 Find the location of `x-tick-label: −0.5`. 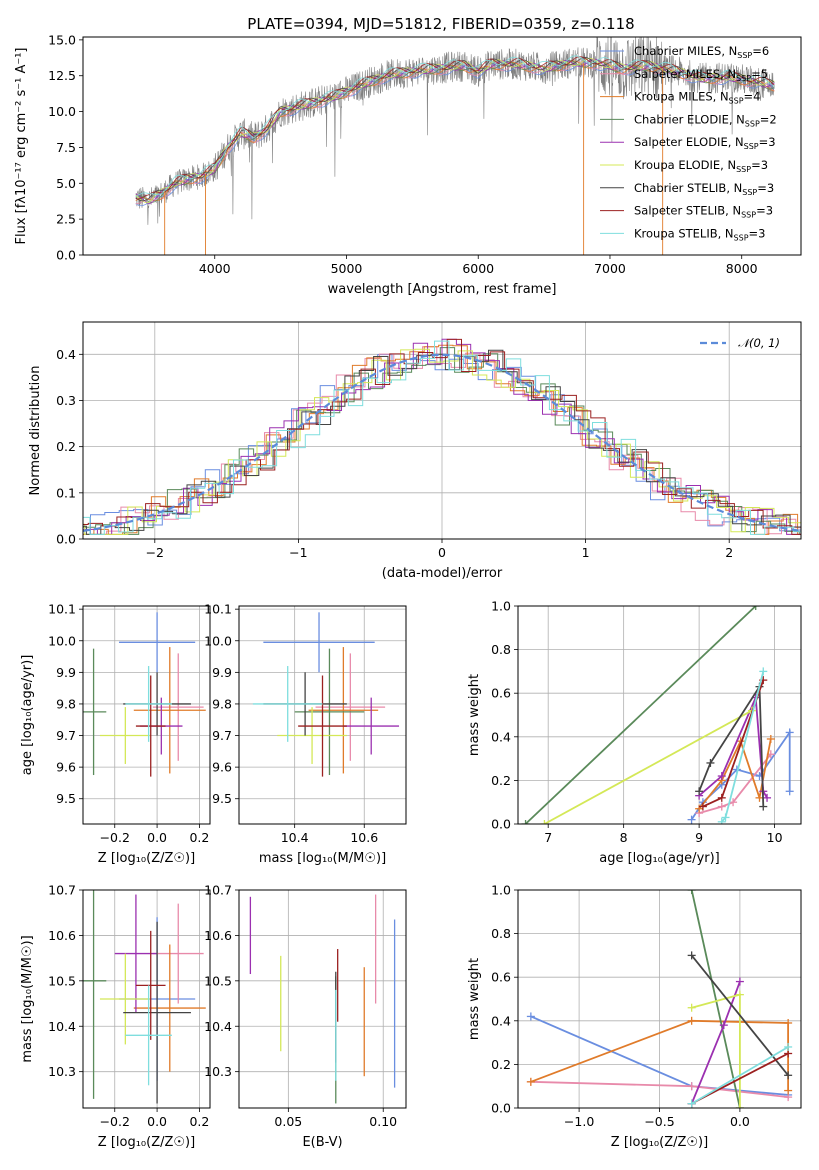

x-tick-label: −0.5 is located at coordinates (659, 1121).